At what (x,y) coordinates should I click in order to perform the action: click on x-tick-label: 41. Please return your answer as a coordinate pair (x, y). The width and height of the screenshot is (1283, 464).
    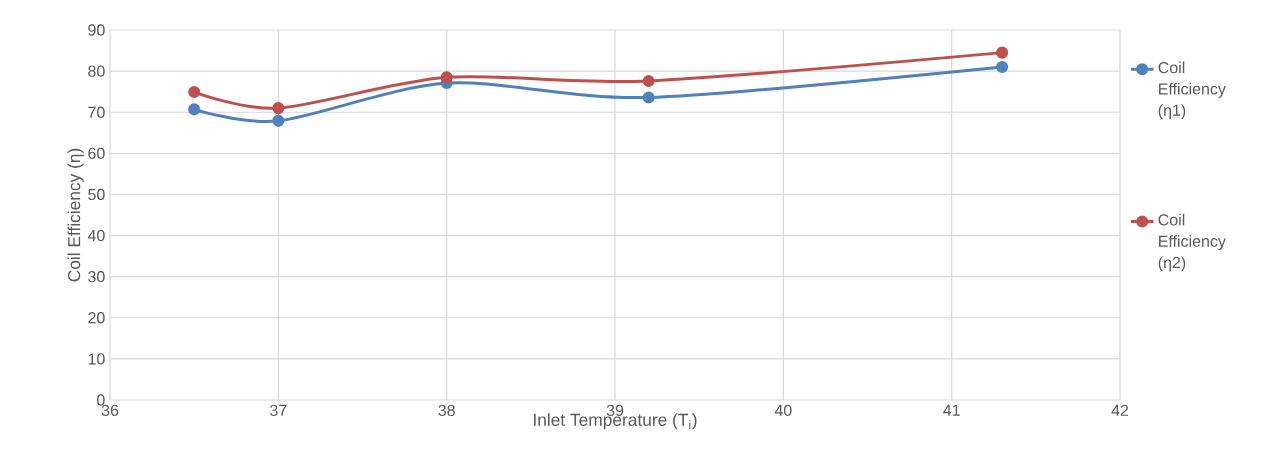
    Looking at the image, I should click on (951, 410).